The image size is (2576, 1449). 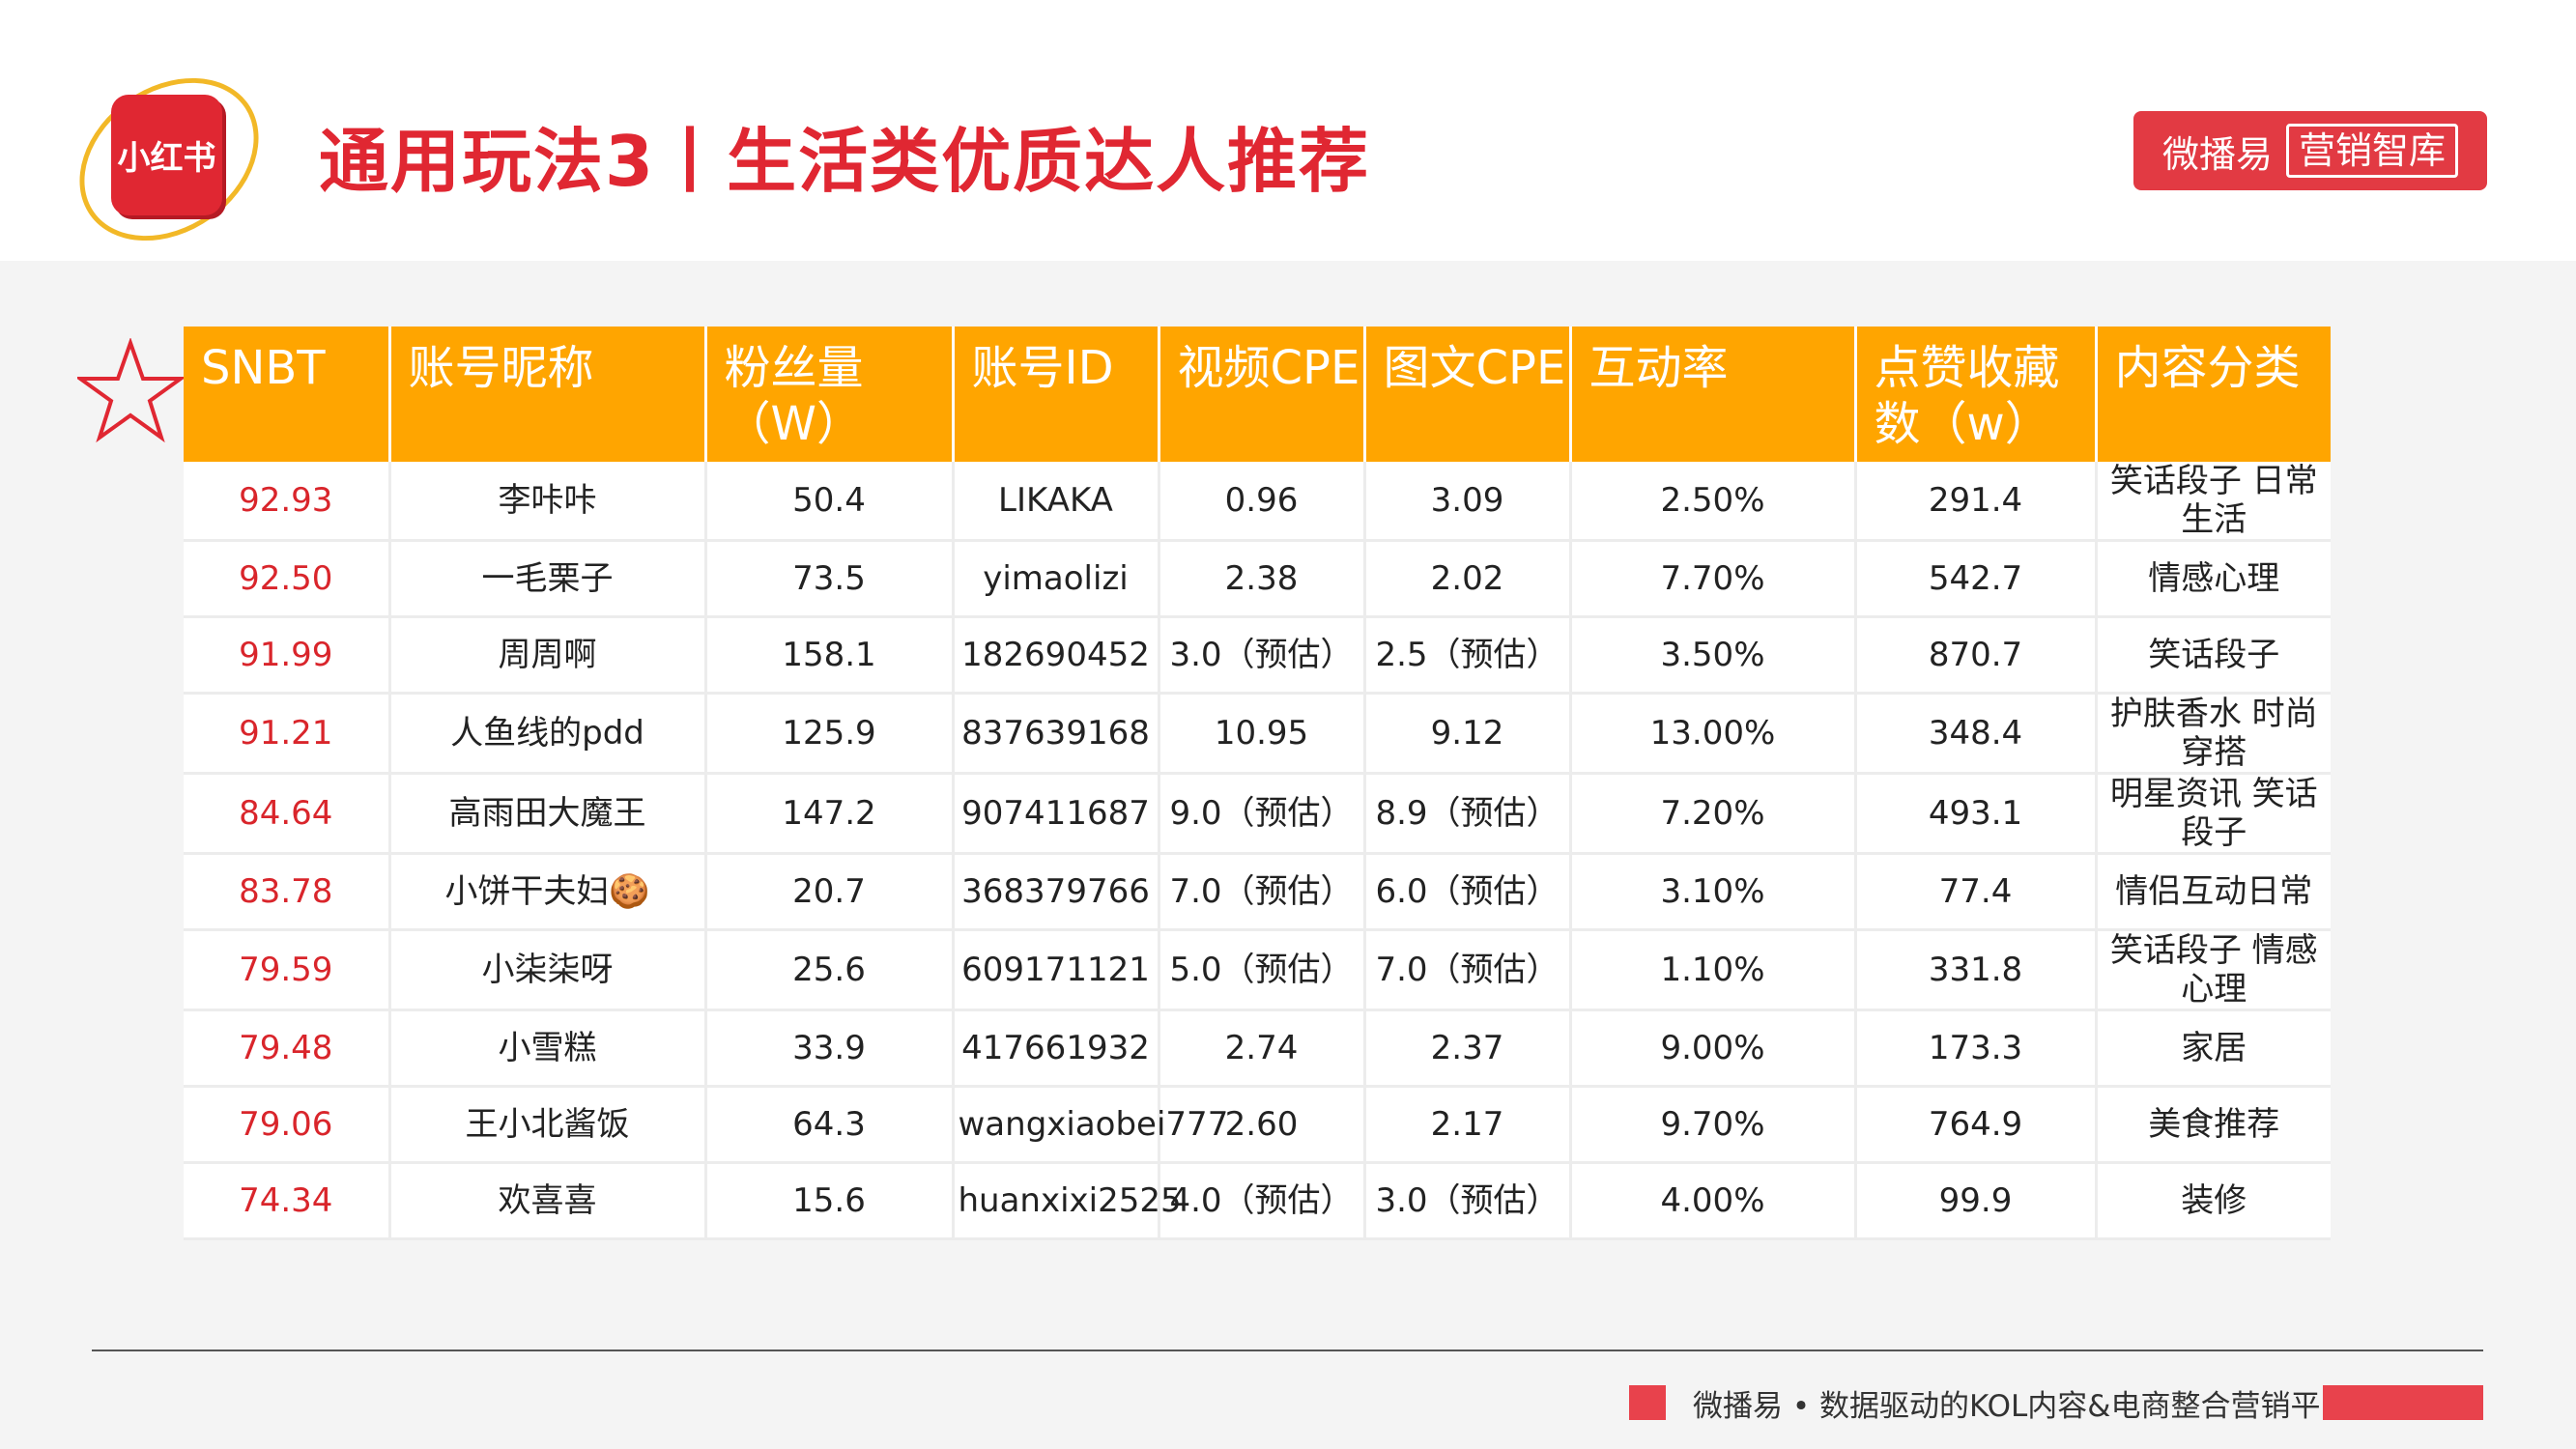 What do you see at coordinates (548, 1201) in the screenshot?
I see `table-cell: 欢喜喜` at bounding box center [548, 1201].